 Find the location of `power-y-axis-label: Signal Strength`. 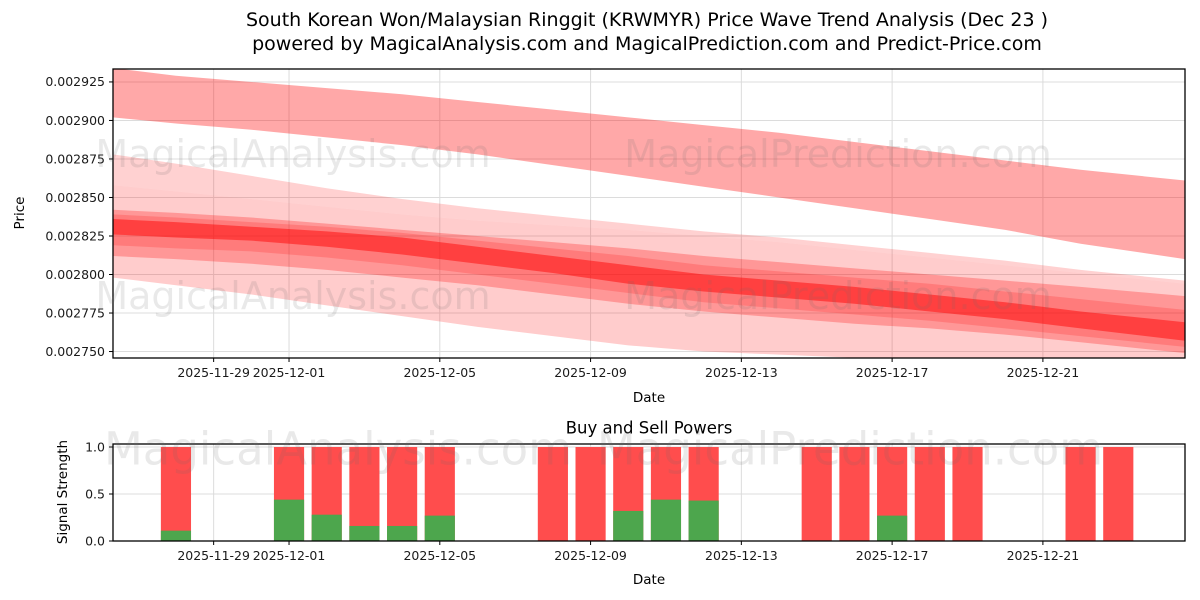

power-y-axis-label: Signal Strength is located at coordinates (63, 492).